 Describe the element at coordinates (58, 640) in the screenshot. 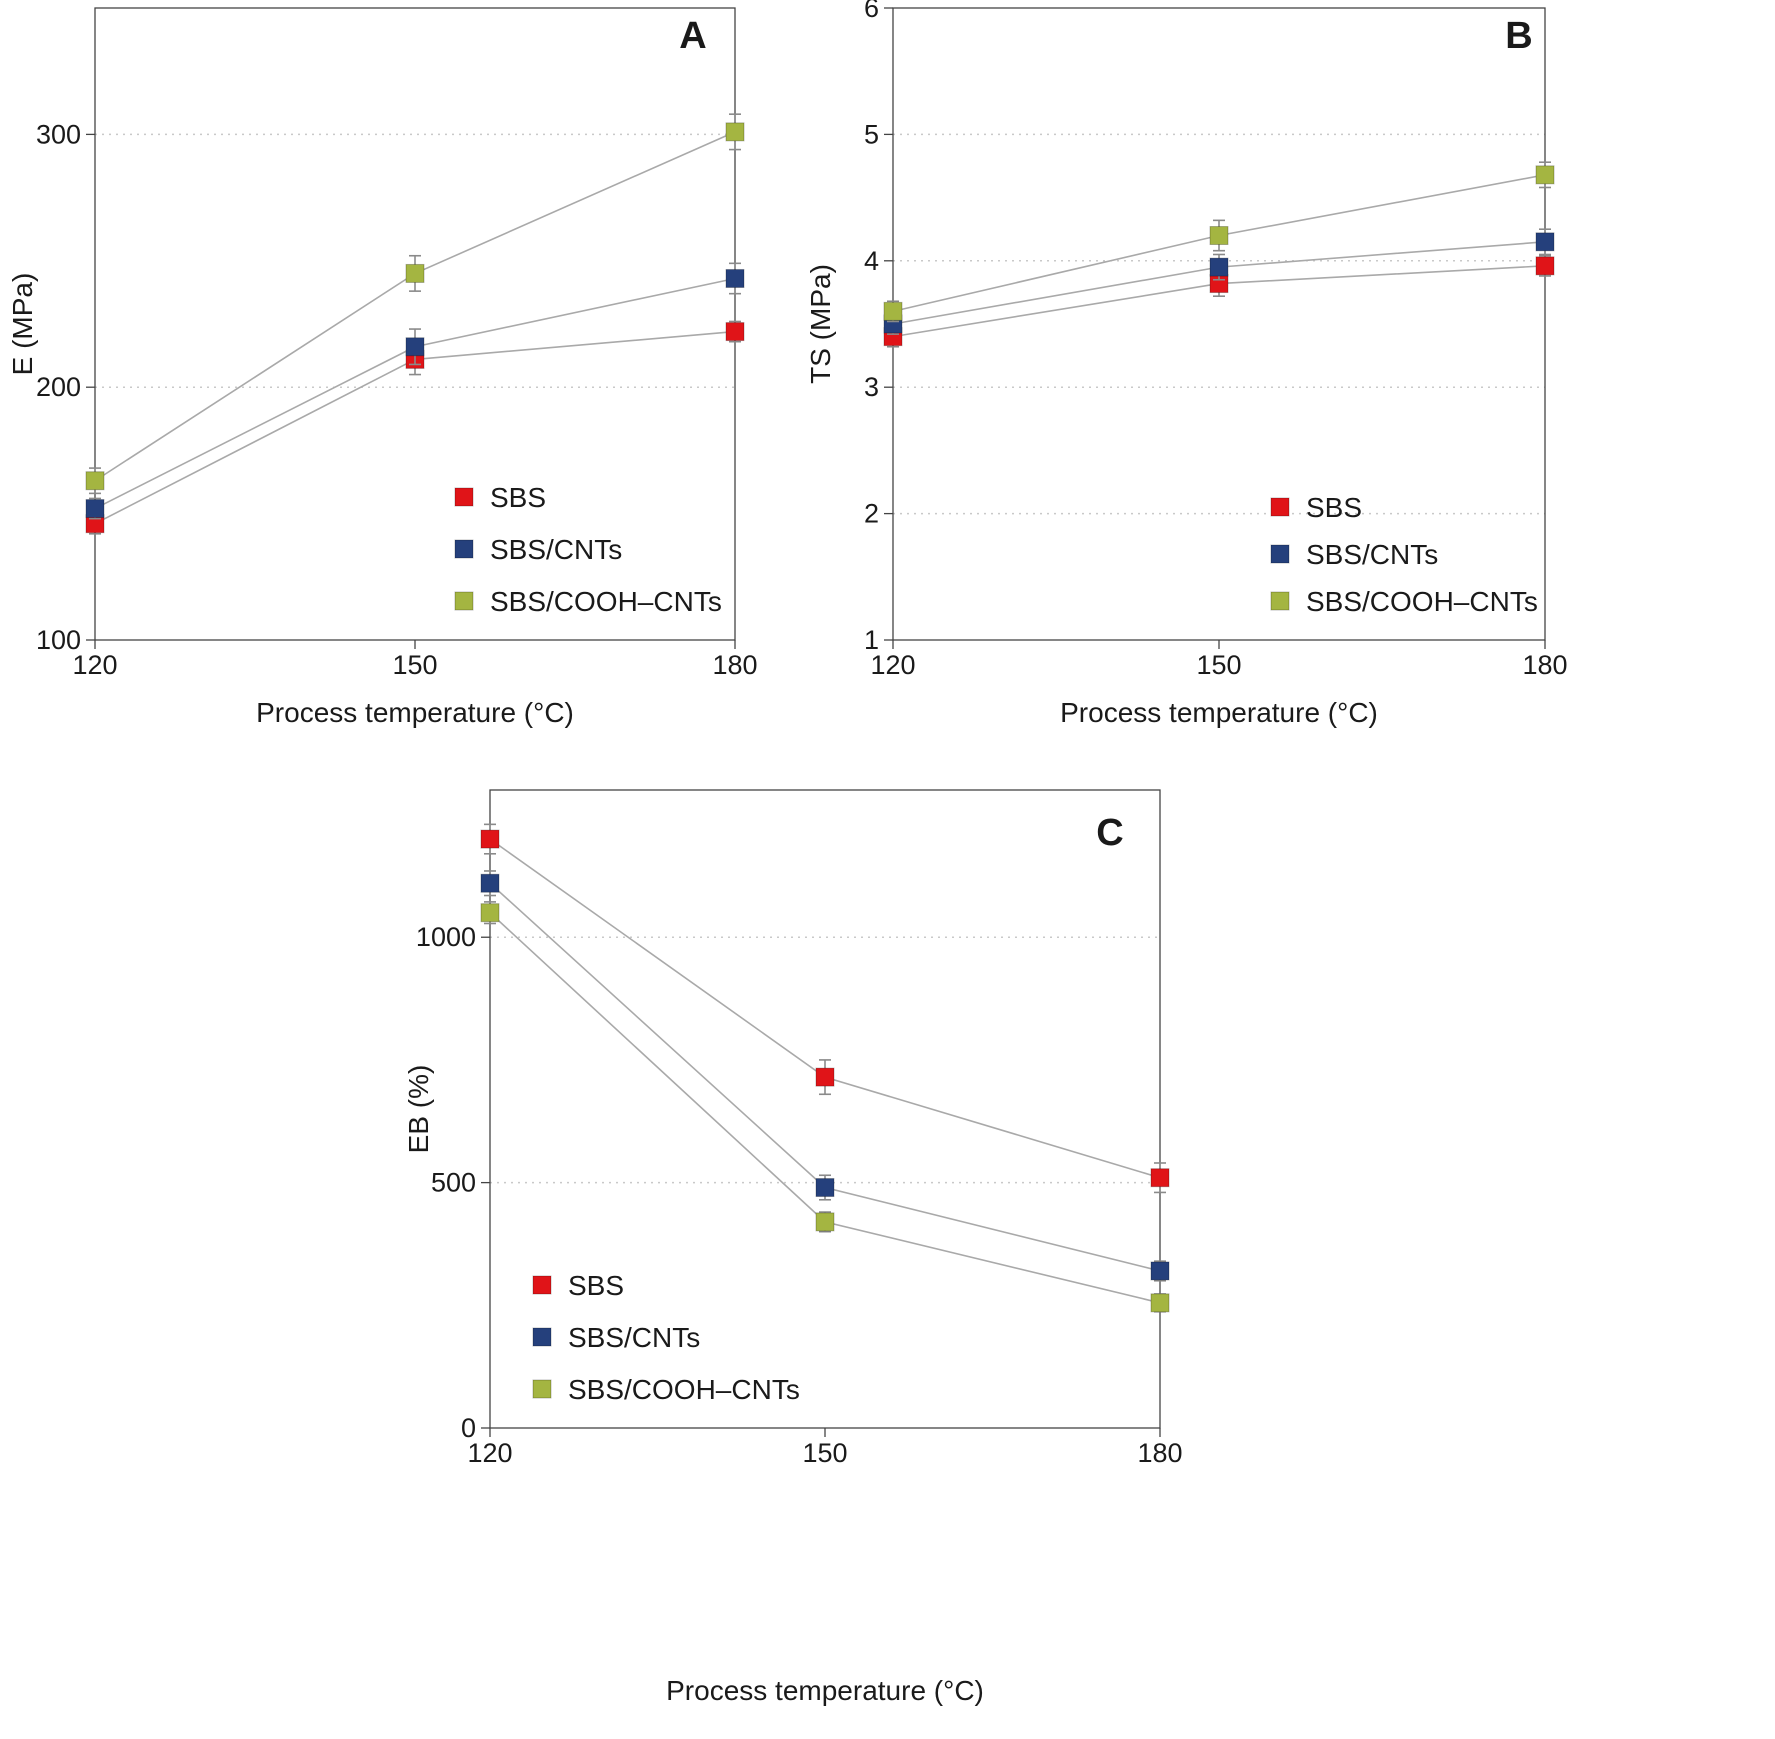

I see `y-tick-label: 100` at that location.